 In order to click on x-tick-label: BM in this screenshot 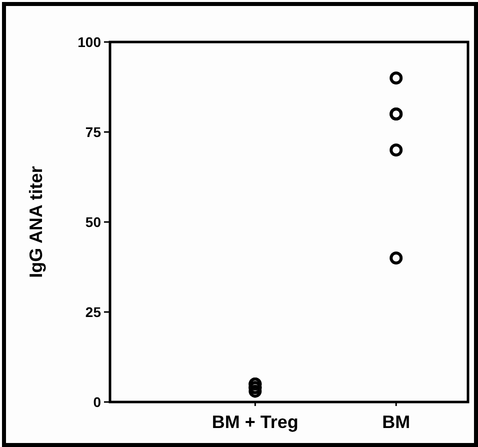, I will do `click(396, 422)`.